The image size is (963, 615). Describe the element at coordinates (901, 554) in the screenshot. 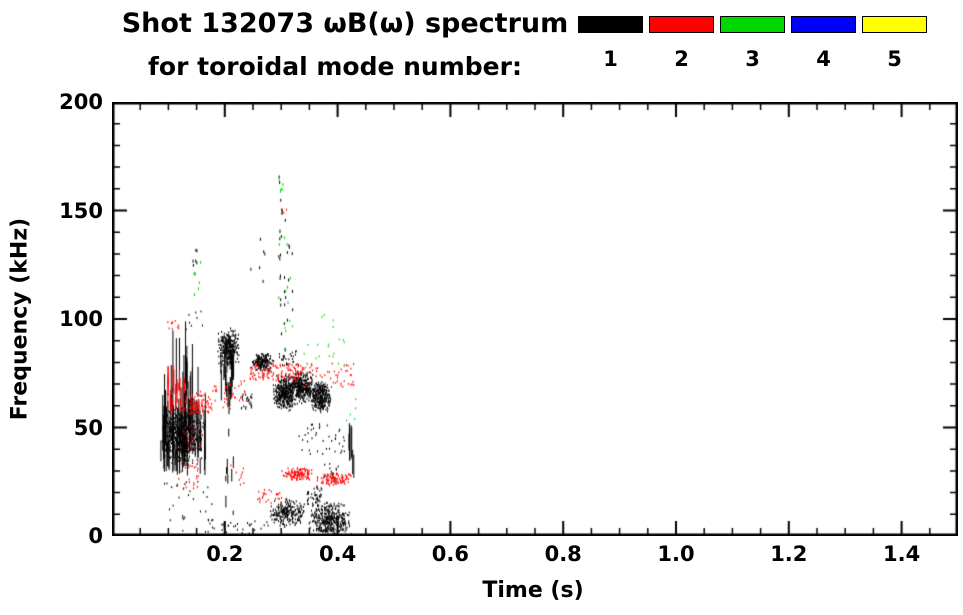

I see `x-tick-label: 1.4` at that location.